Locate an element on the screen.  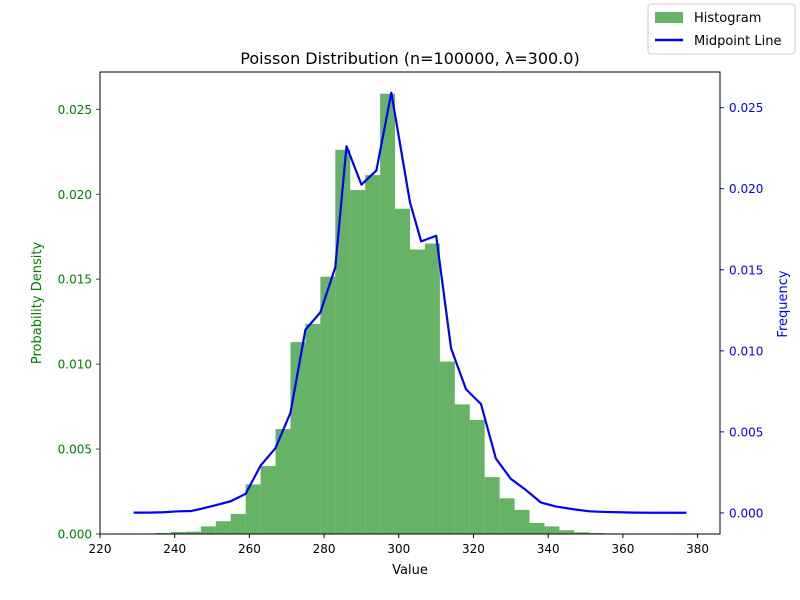
right-y-tick-label: 0.005 is located at coordinates (746, 432).